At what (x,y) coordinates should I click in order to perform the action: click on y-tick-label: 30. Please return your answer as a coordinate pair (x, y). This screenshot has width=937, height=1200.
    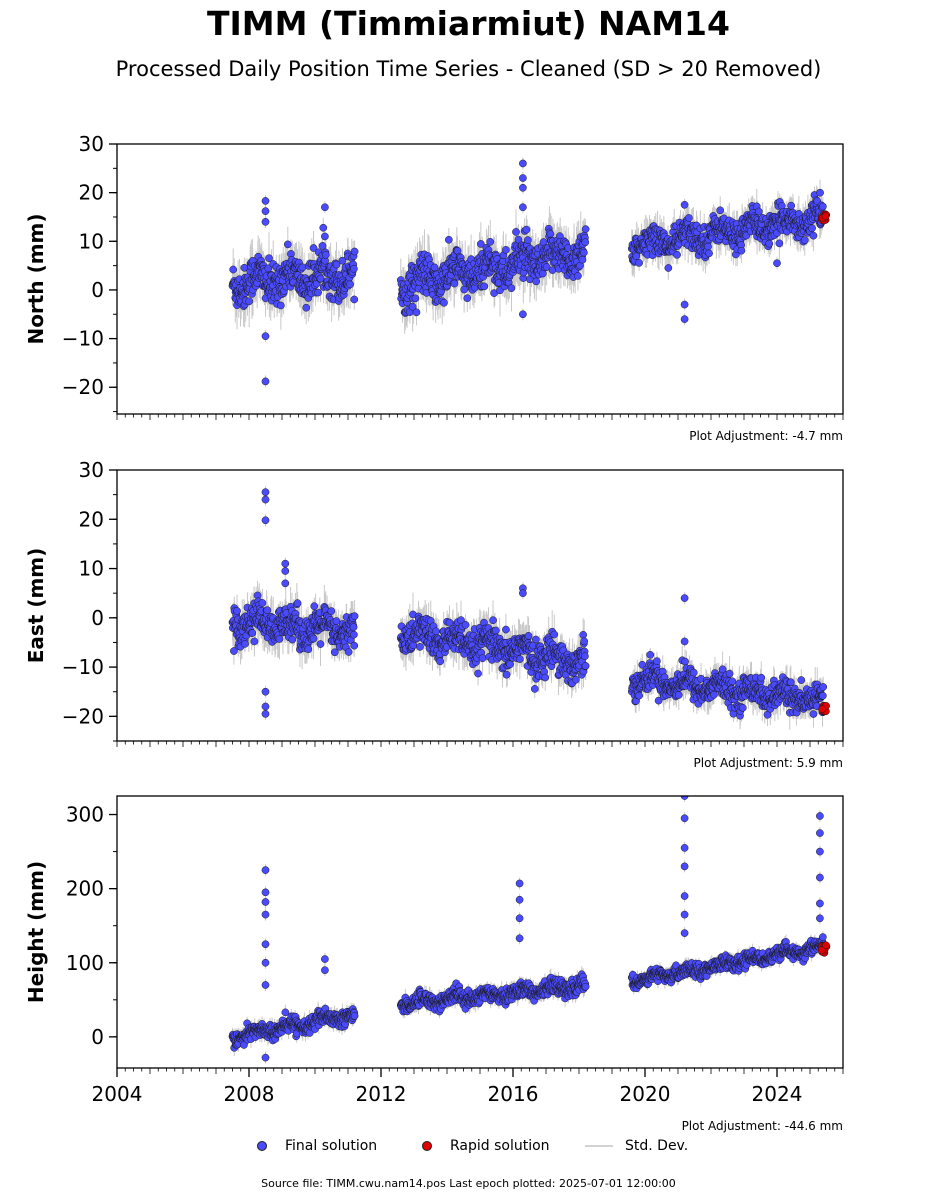
    Looking at the image, I should click on (91, 144).